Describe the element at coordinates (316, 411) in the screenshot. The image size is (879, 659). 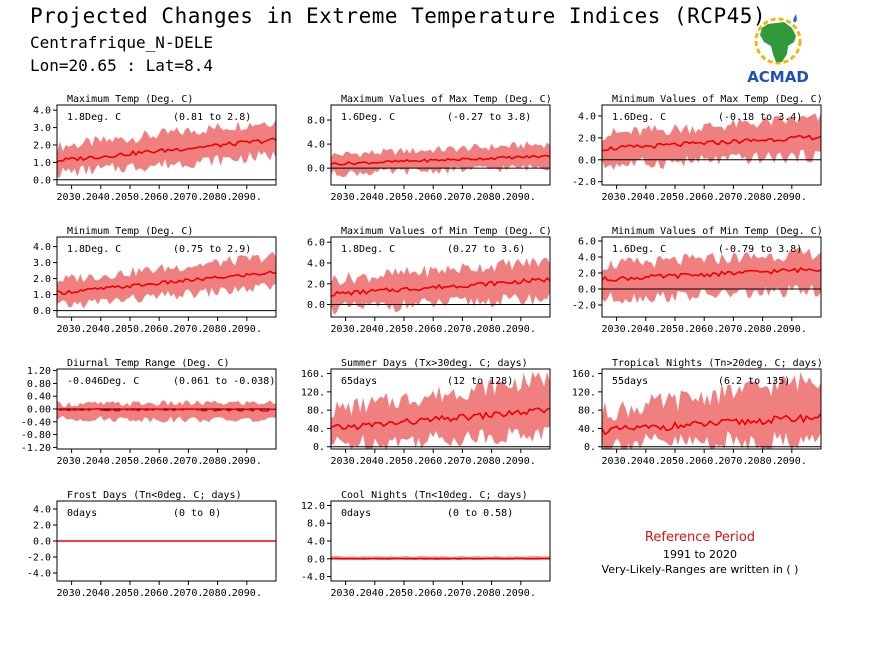
I see `y-tick-label: 80.` at that location.